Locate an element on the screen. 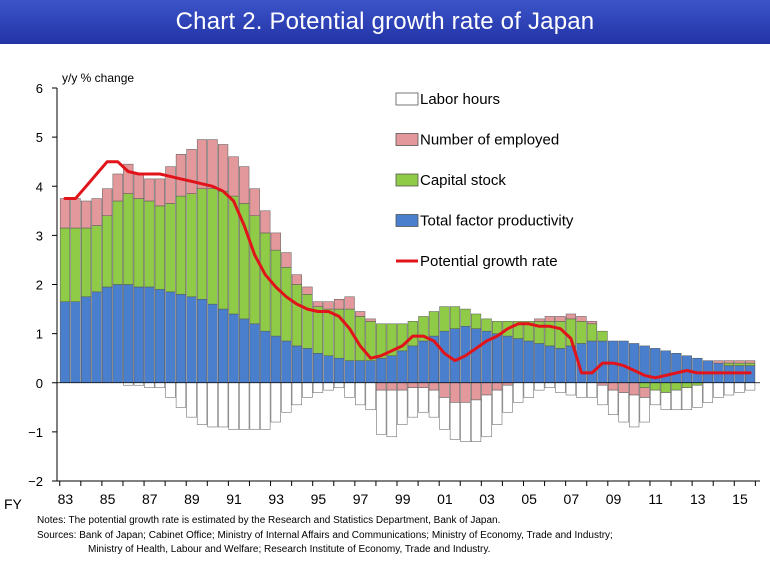 The image size is (770, 566). y-axis-label: y/y % change is located at coordinates (98, 78).